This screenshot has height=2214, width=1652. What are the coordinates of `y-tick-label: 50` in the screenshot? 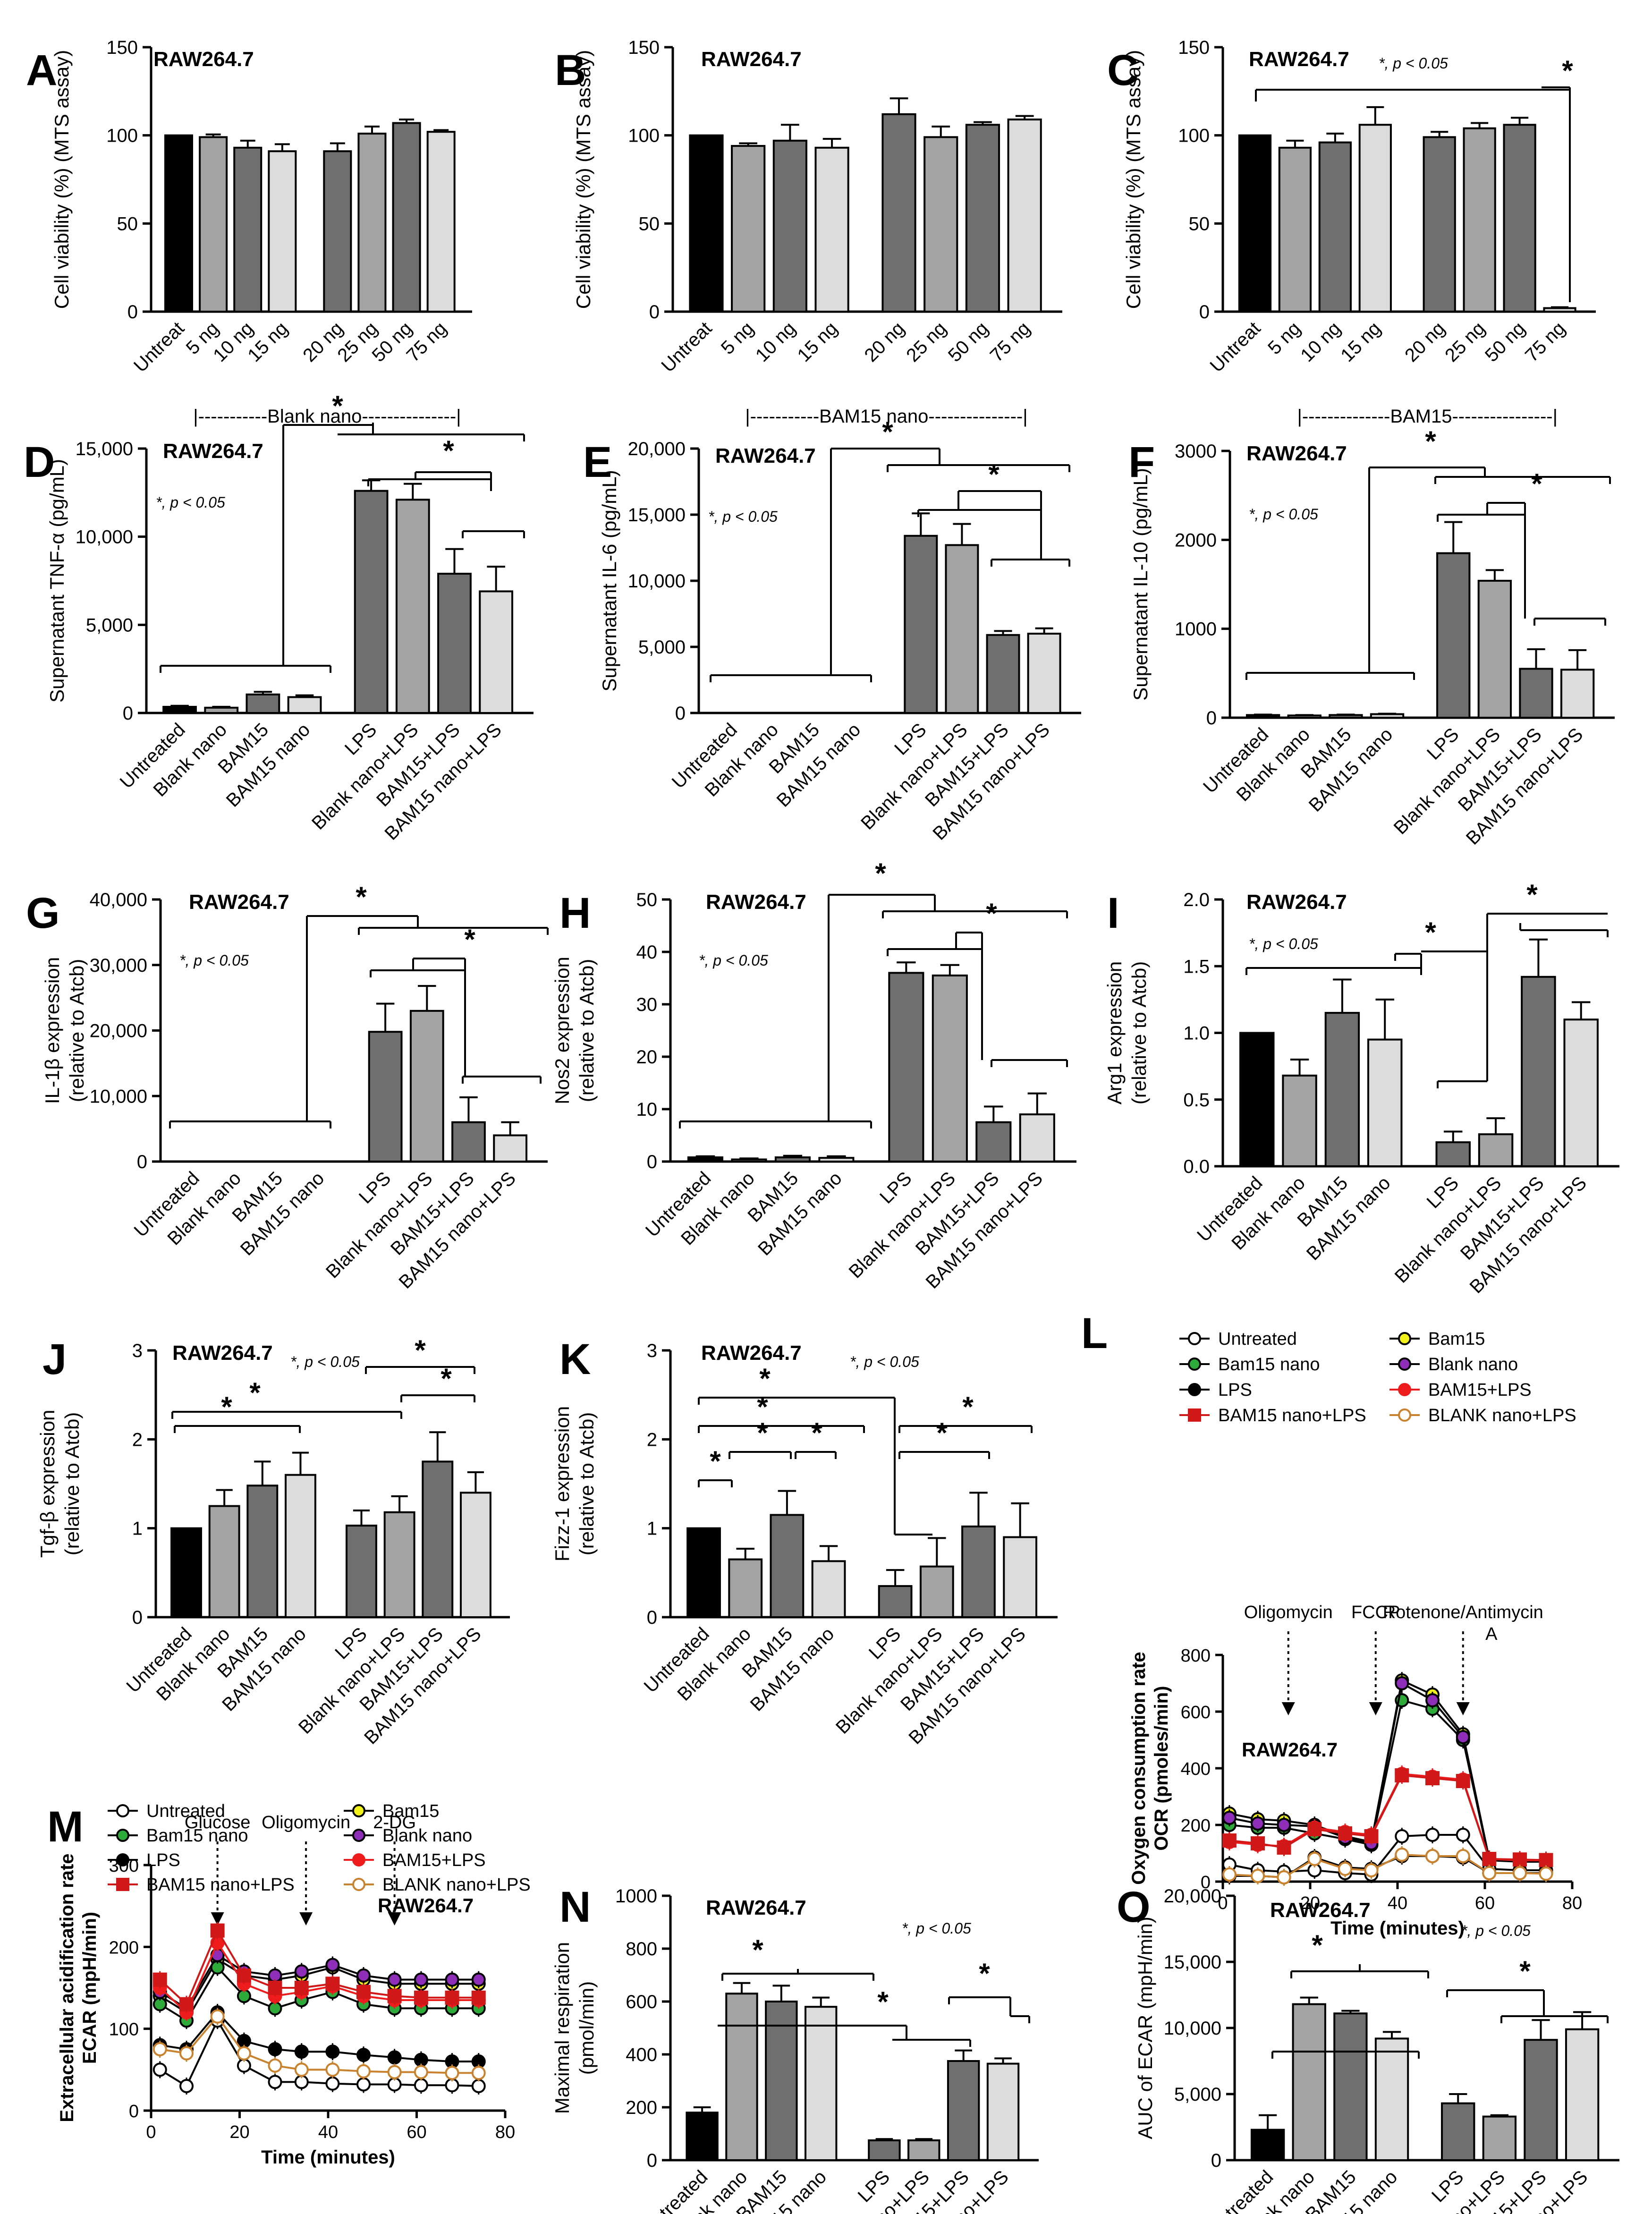 It's located at (647, 900).